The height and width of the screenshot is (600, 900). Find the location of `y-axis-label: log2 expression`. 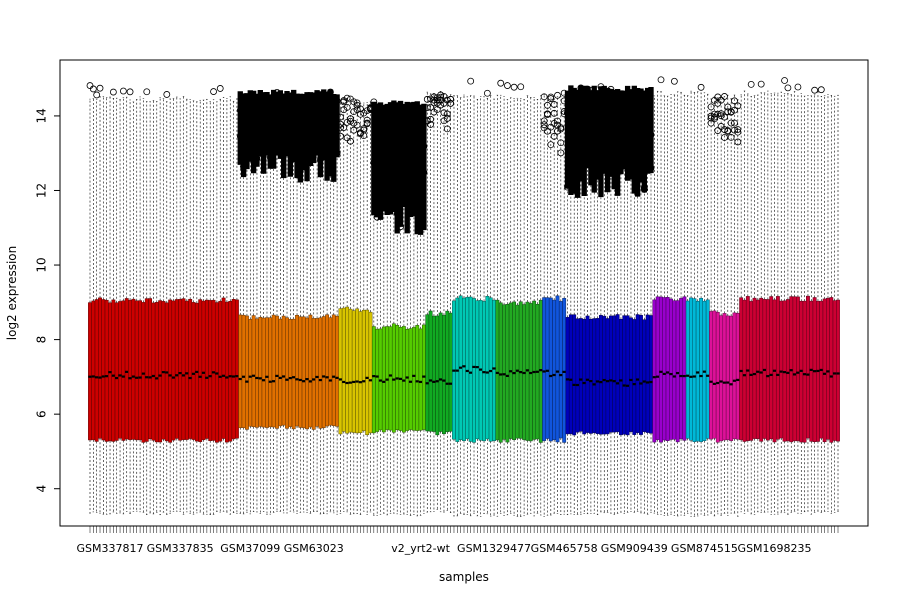

y-axis-label: log2 expression is located at coordinates (12, 293).